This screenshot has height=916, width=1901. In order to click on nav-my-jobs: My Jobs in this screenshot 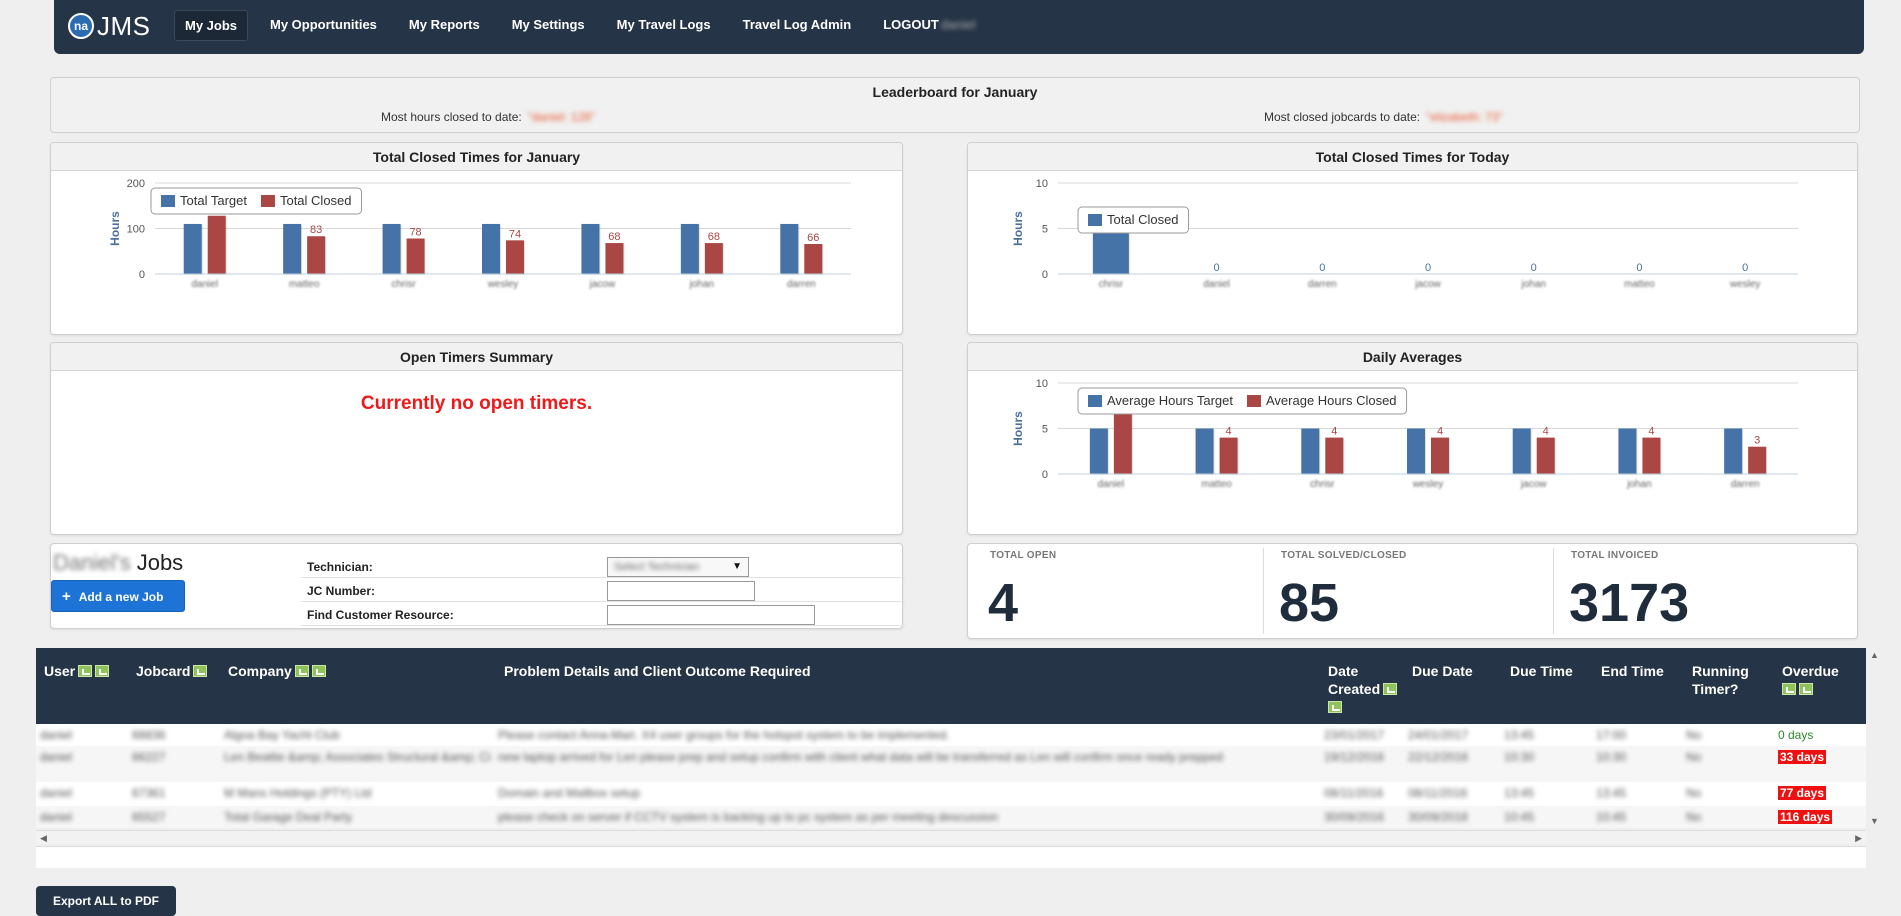, I will do `click(211, 25)`.